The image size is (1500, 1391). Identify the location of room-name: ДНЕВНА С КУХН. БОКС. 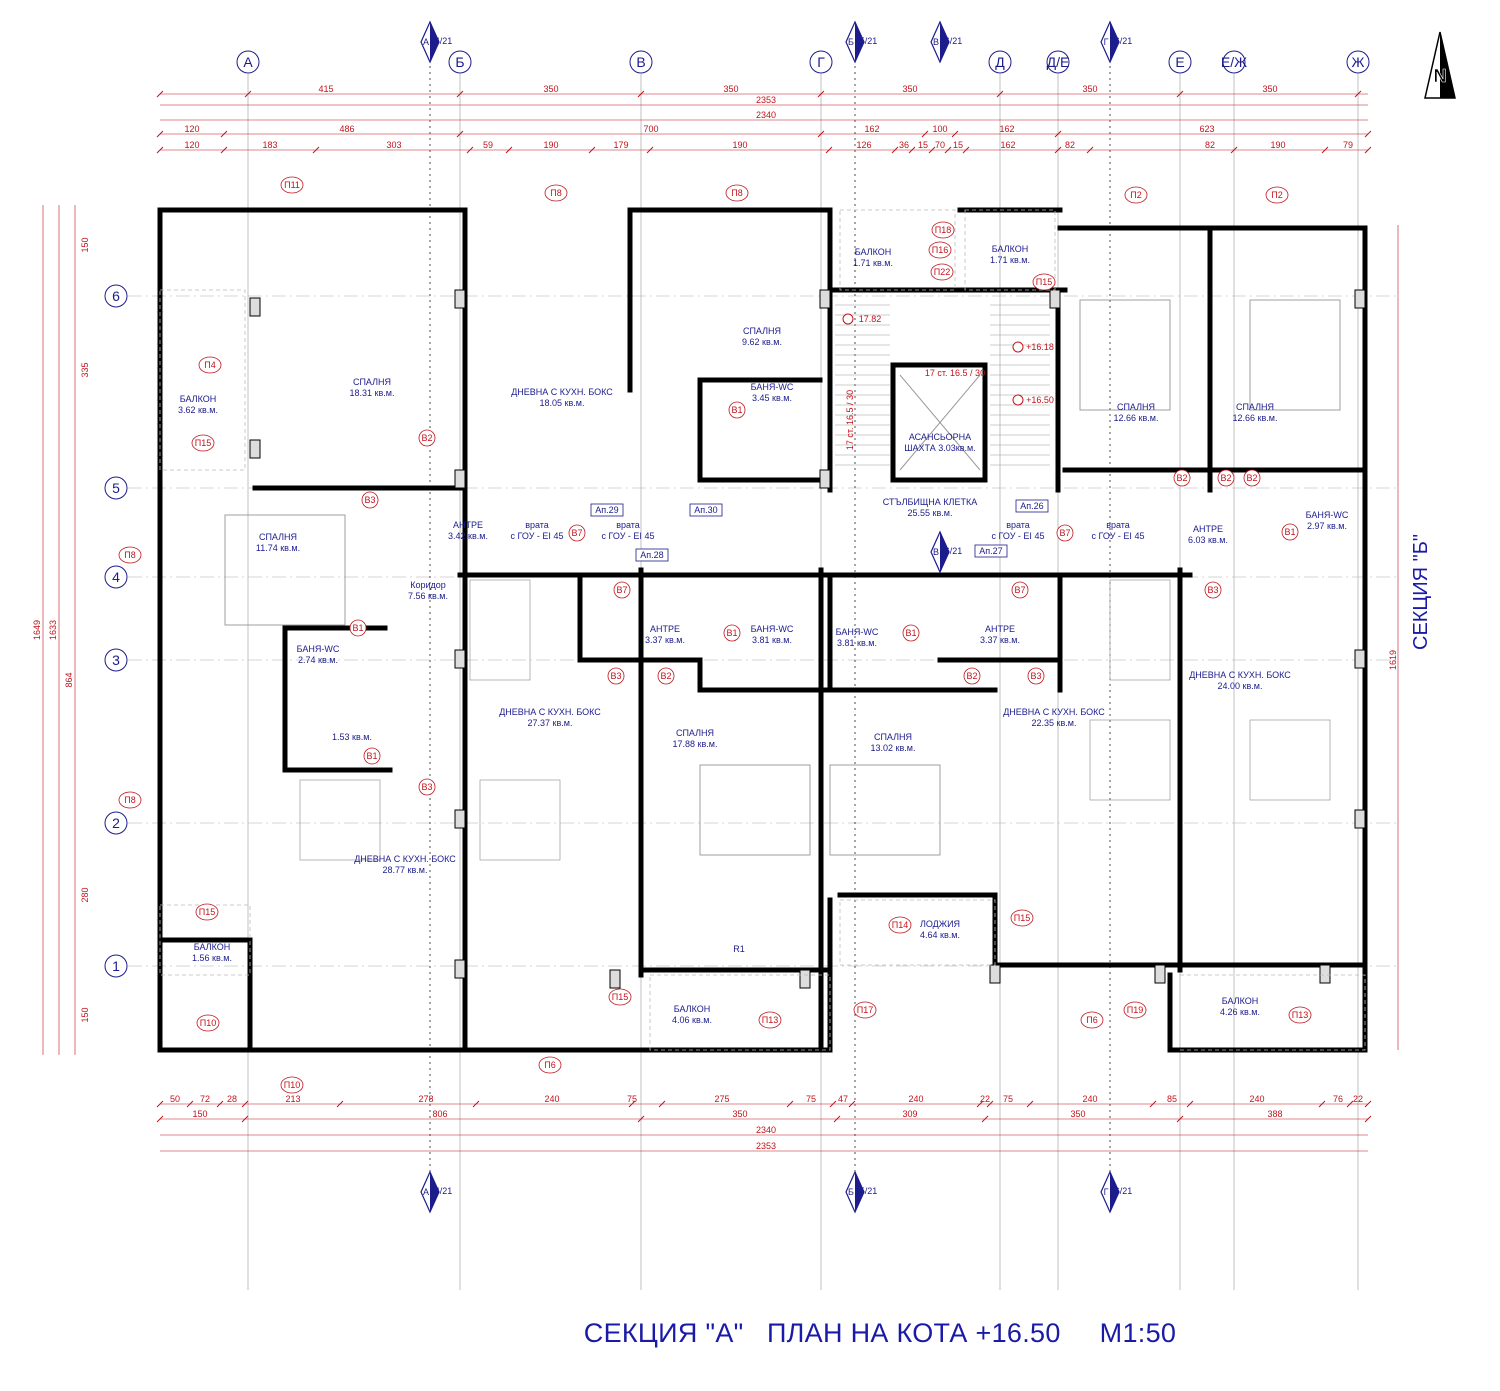
(550, 712).